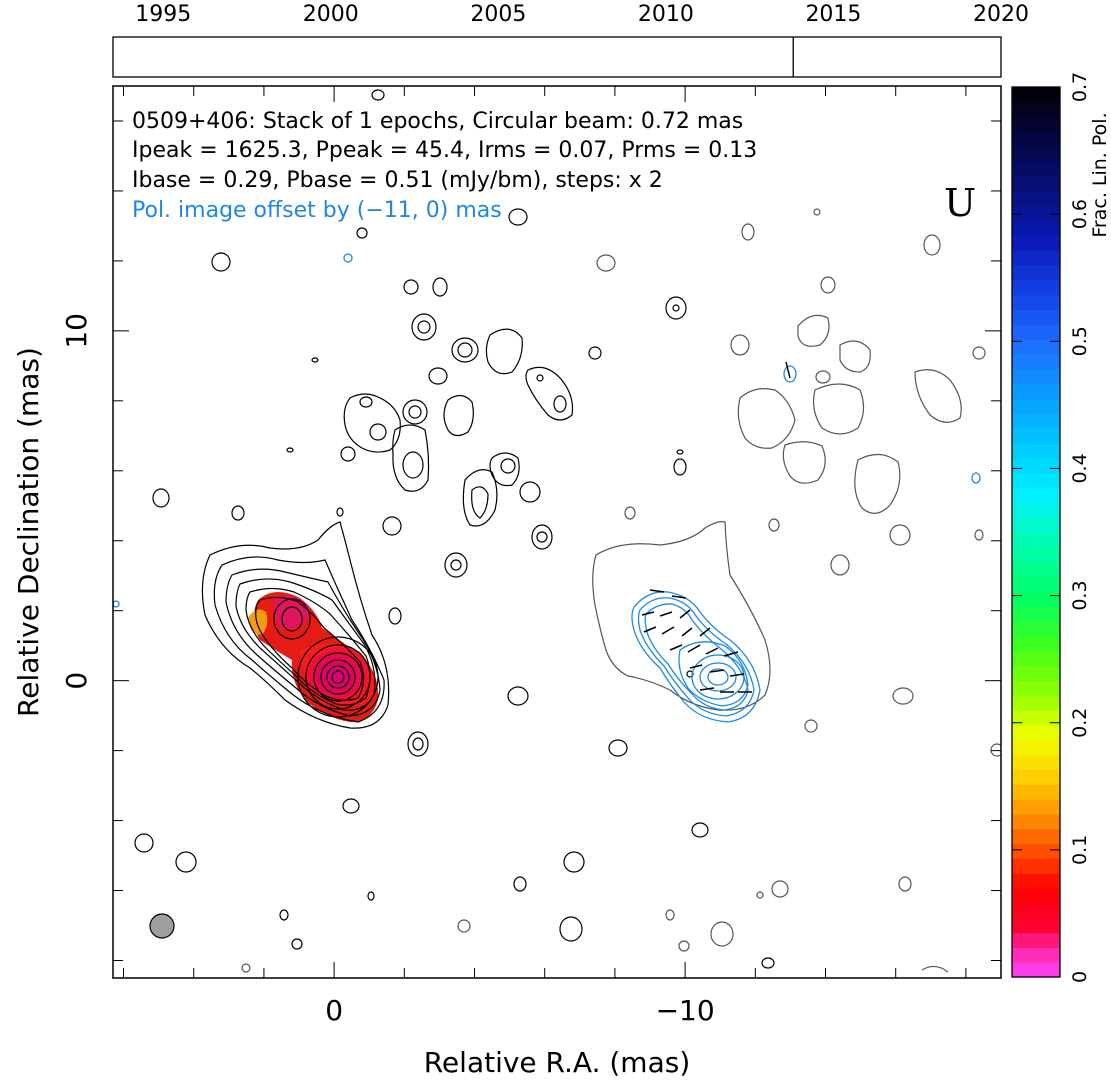  I want to click on x-axis-label: Relative R.A. (mas), so click(557, 1062).